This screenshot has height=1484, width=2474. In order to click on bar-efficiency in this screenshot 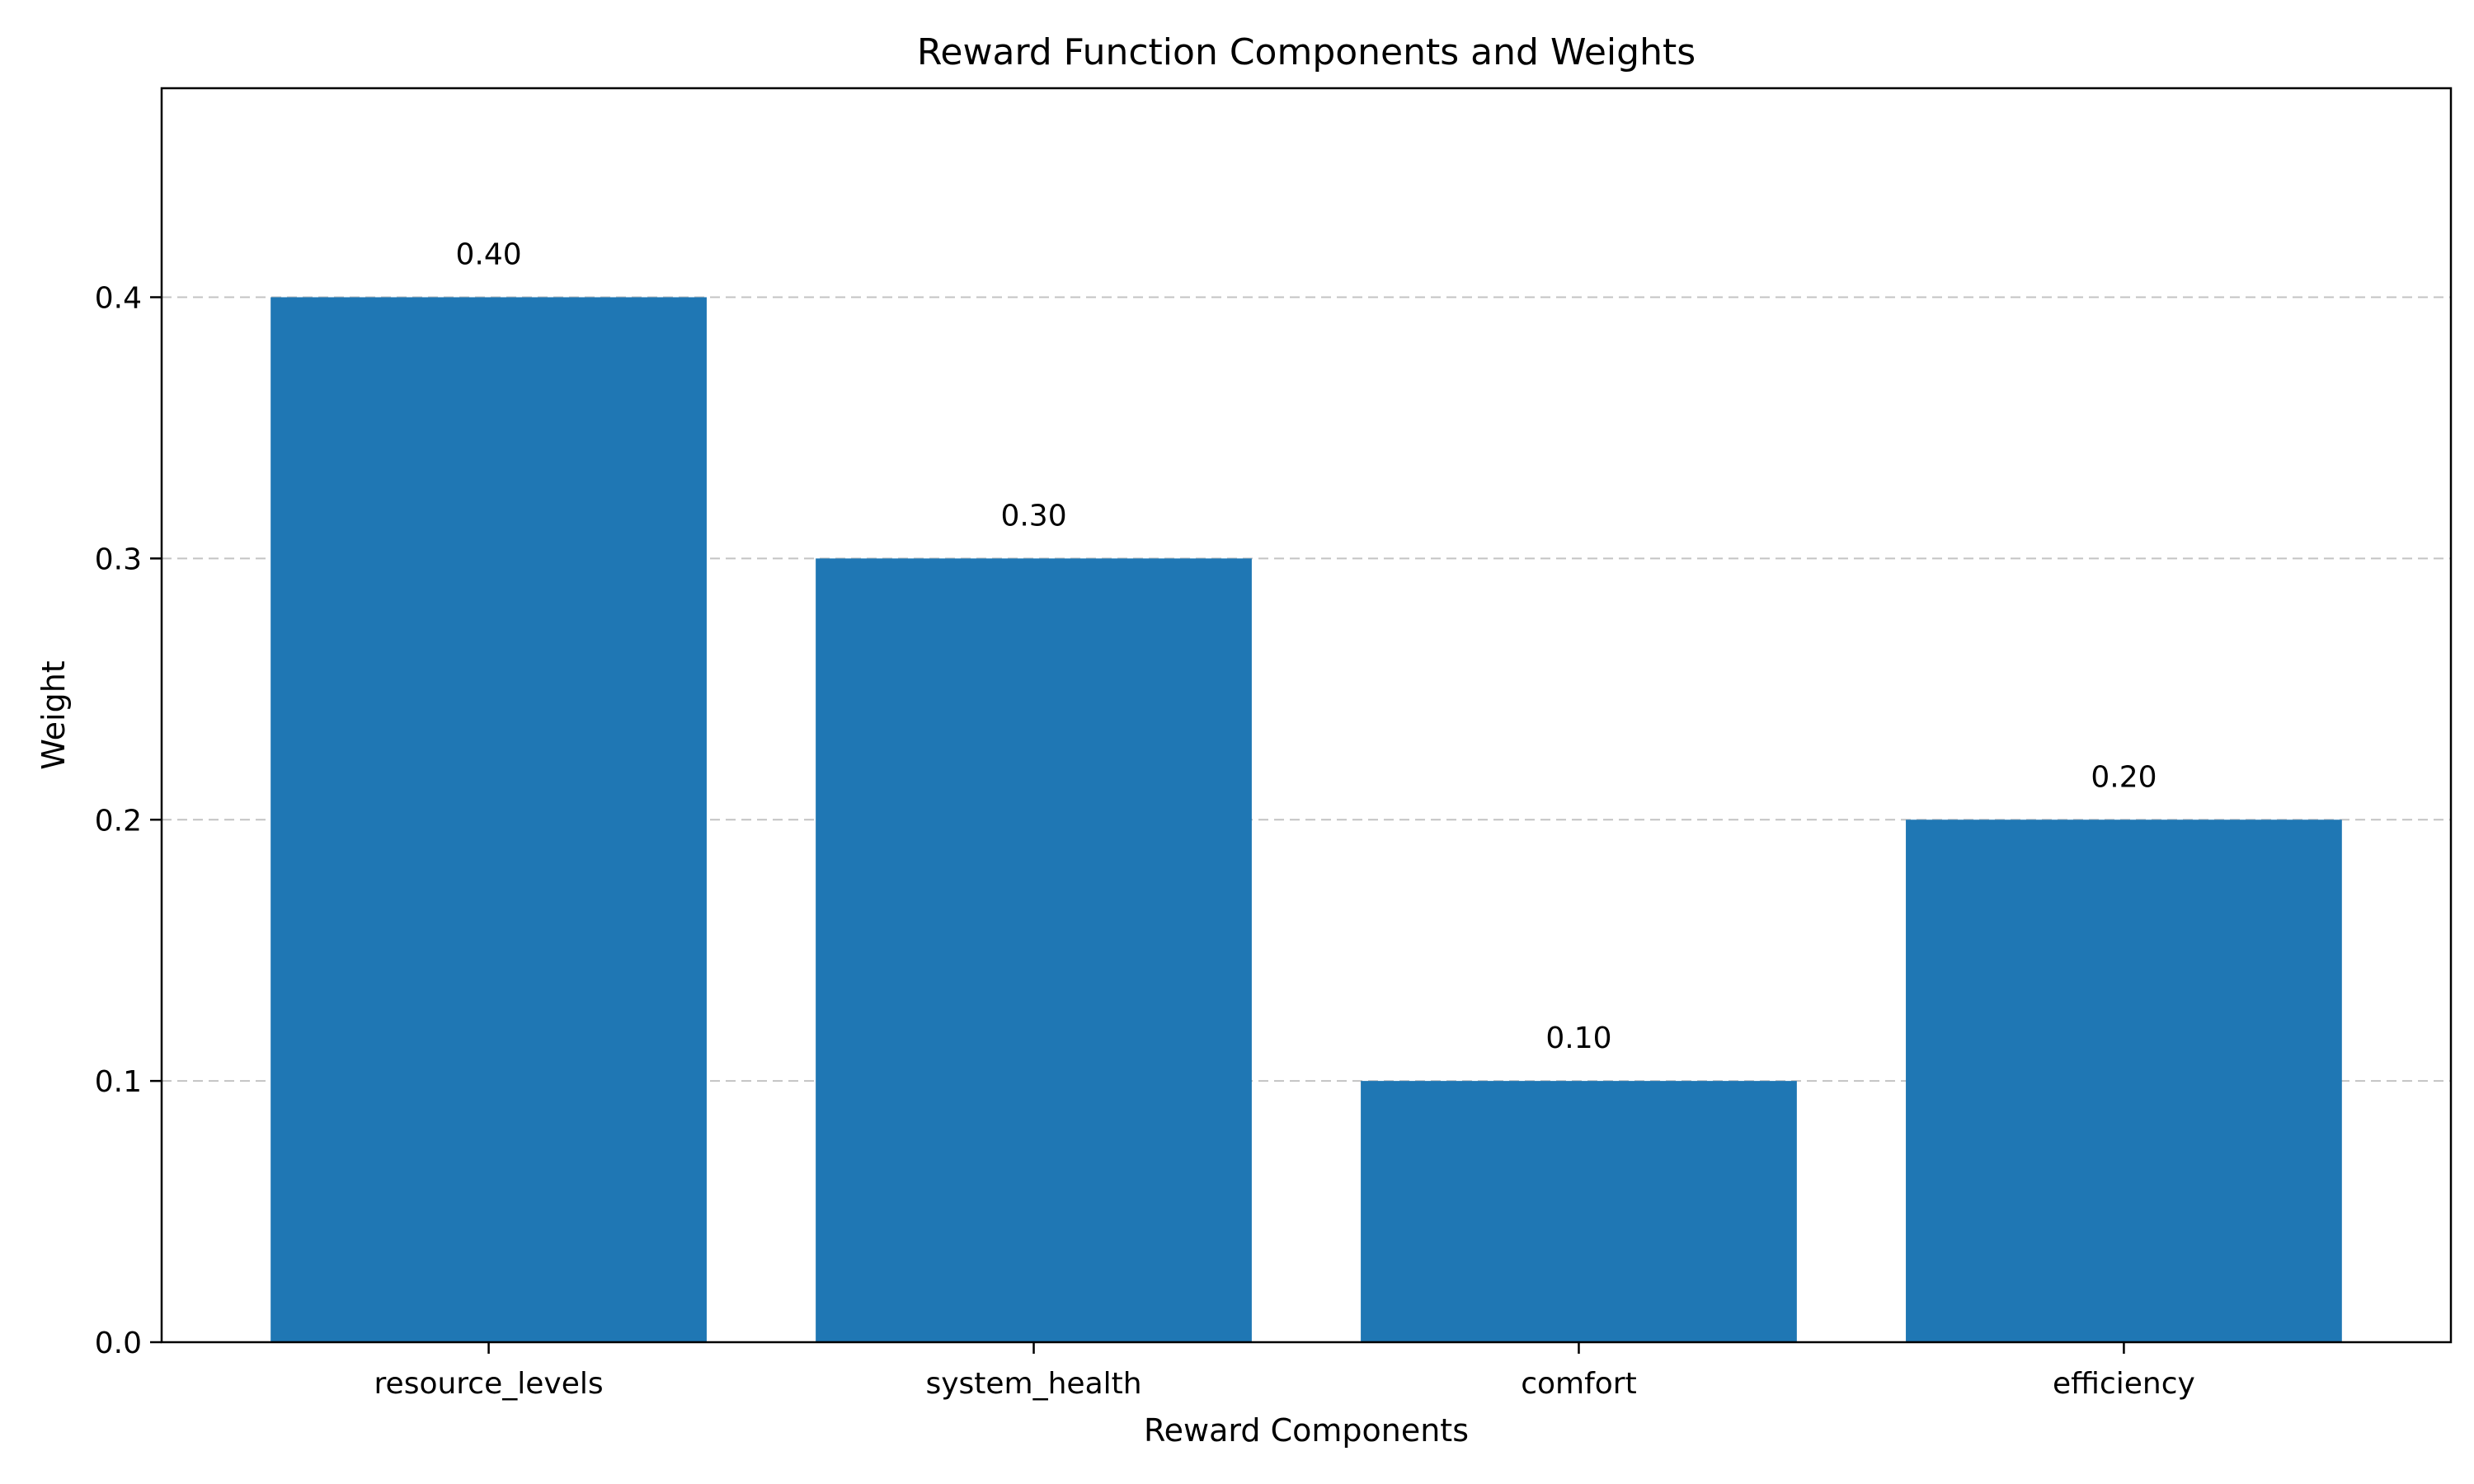, I will do `click(2124, 1080)`.